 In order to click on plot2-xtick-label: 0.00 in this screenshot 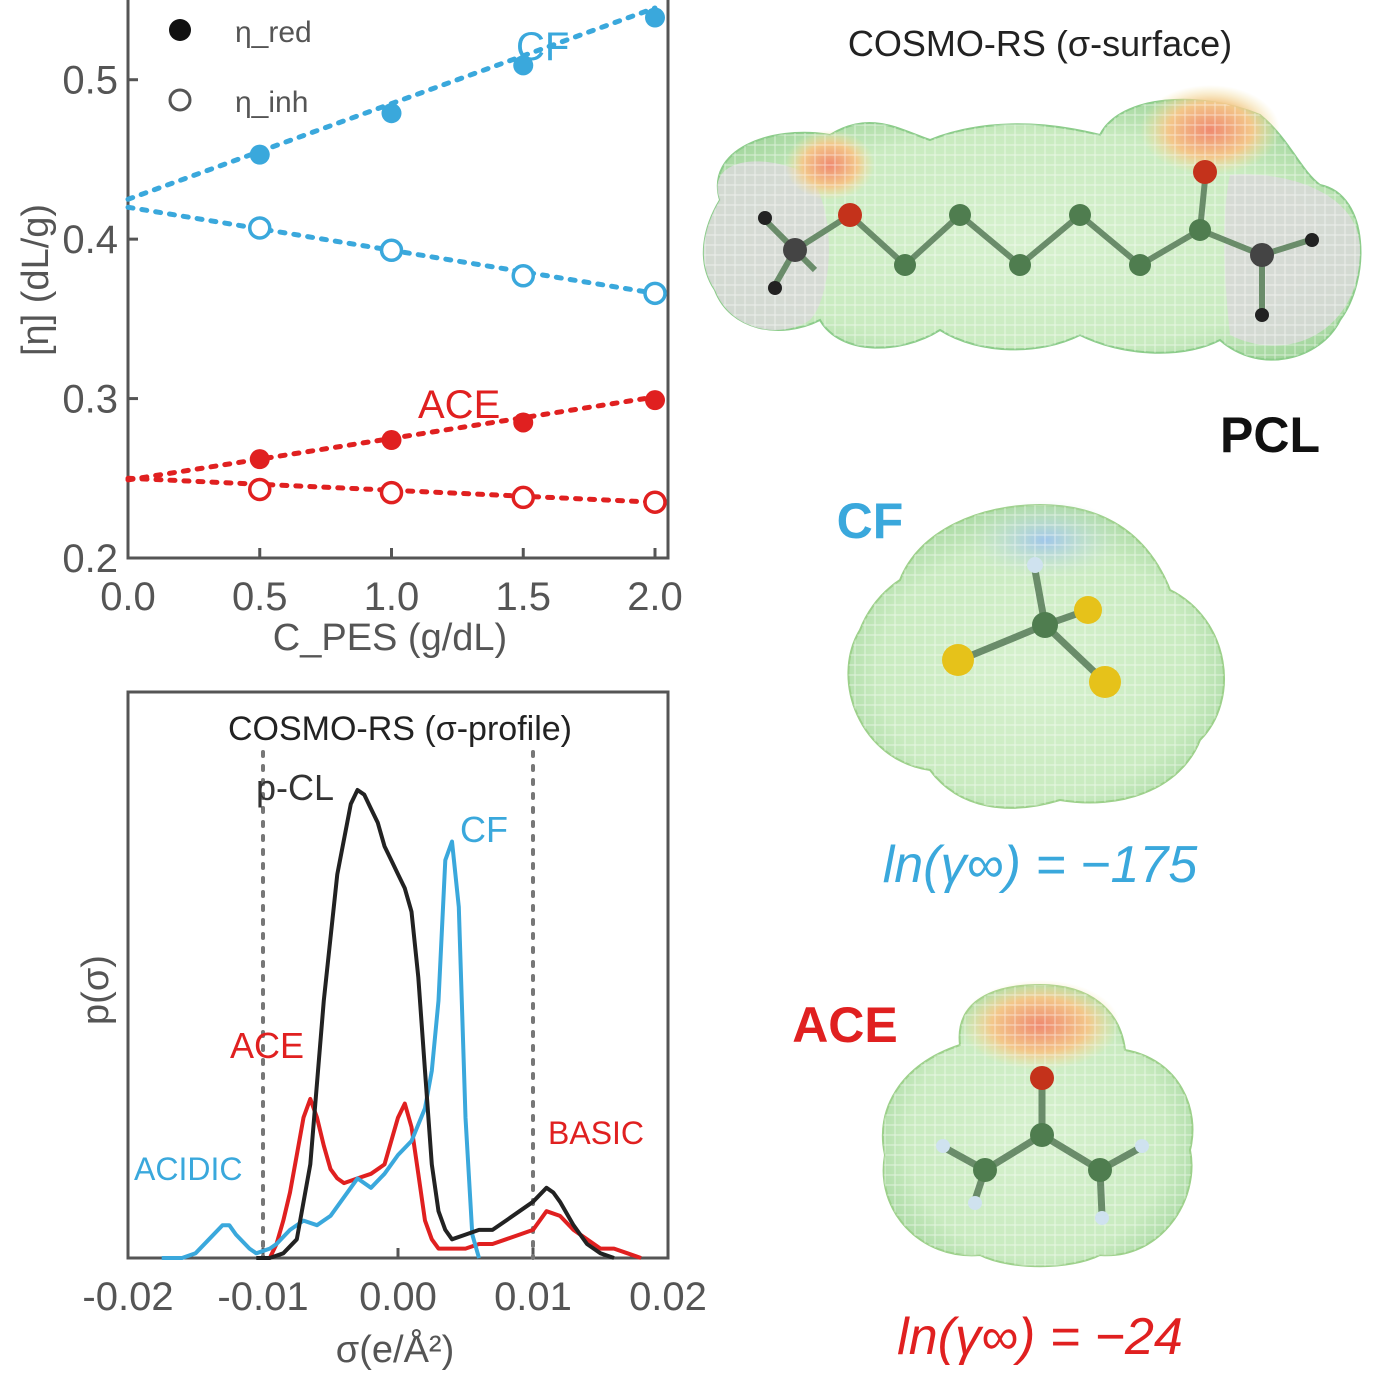, I will do `click(398, 1297)`.